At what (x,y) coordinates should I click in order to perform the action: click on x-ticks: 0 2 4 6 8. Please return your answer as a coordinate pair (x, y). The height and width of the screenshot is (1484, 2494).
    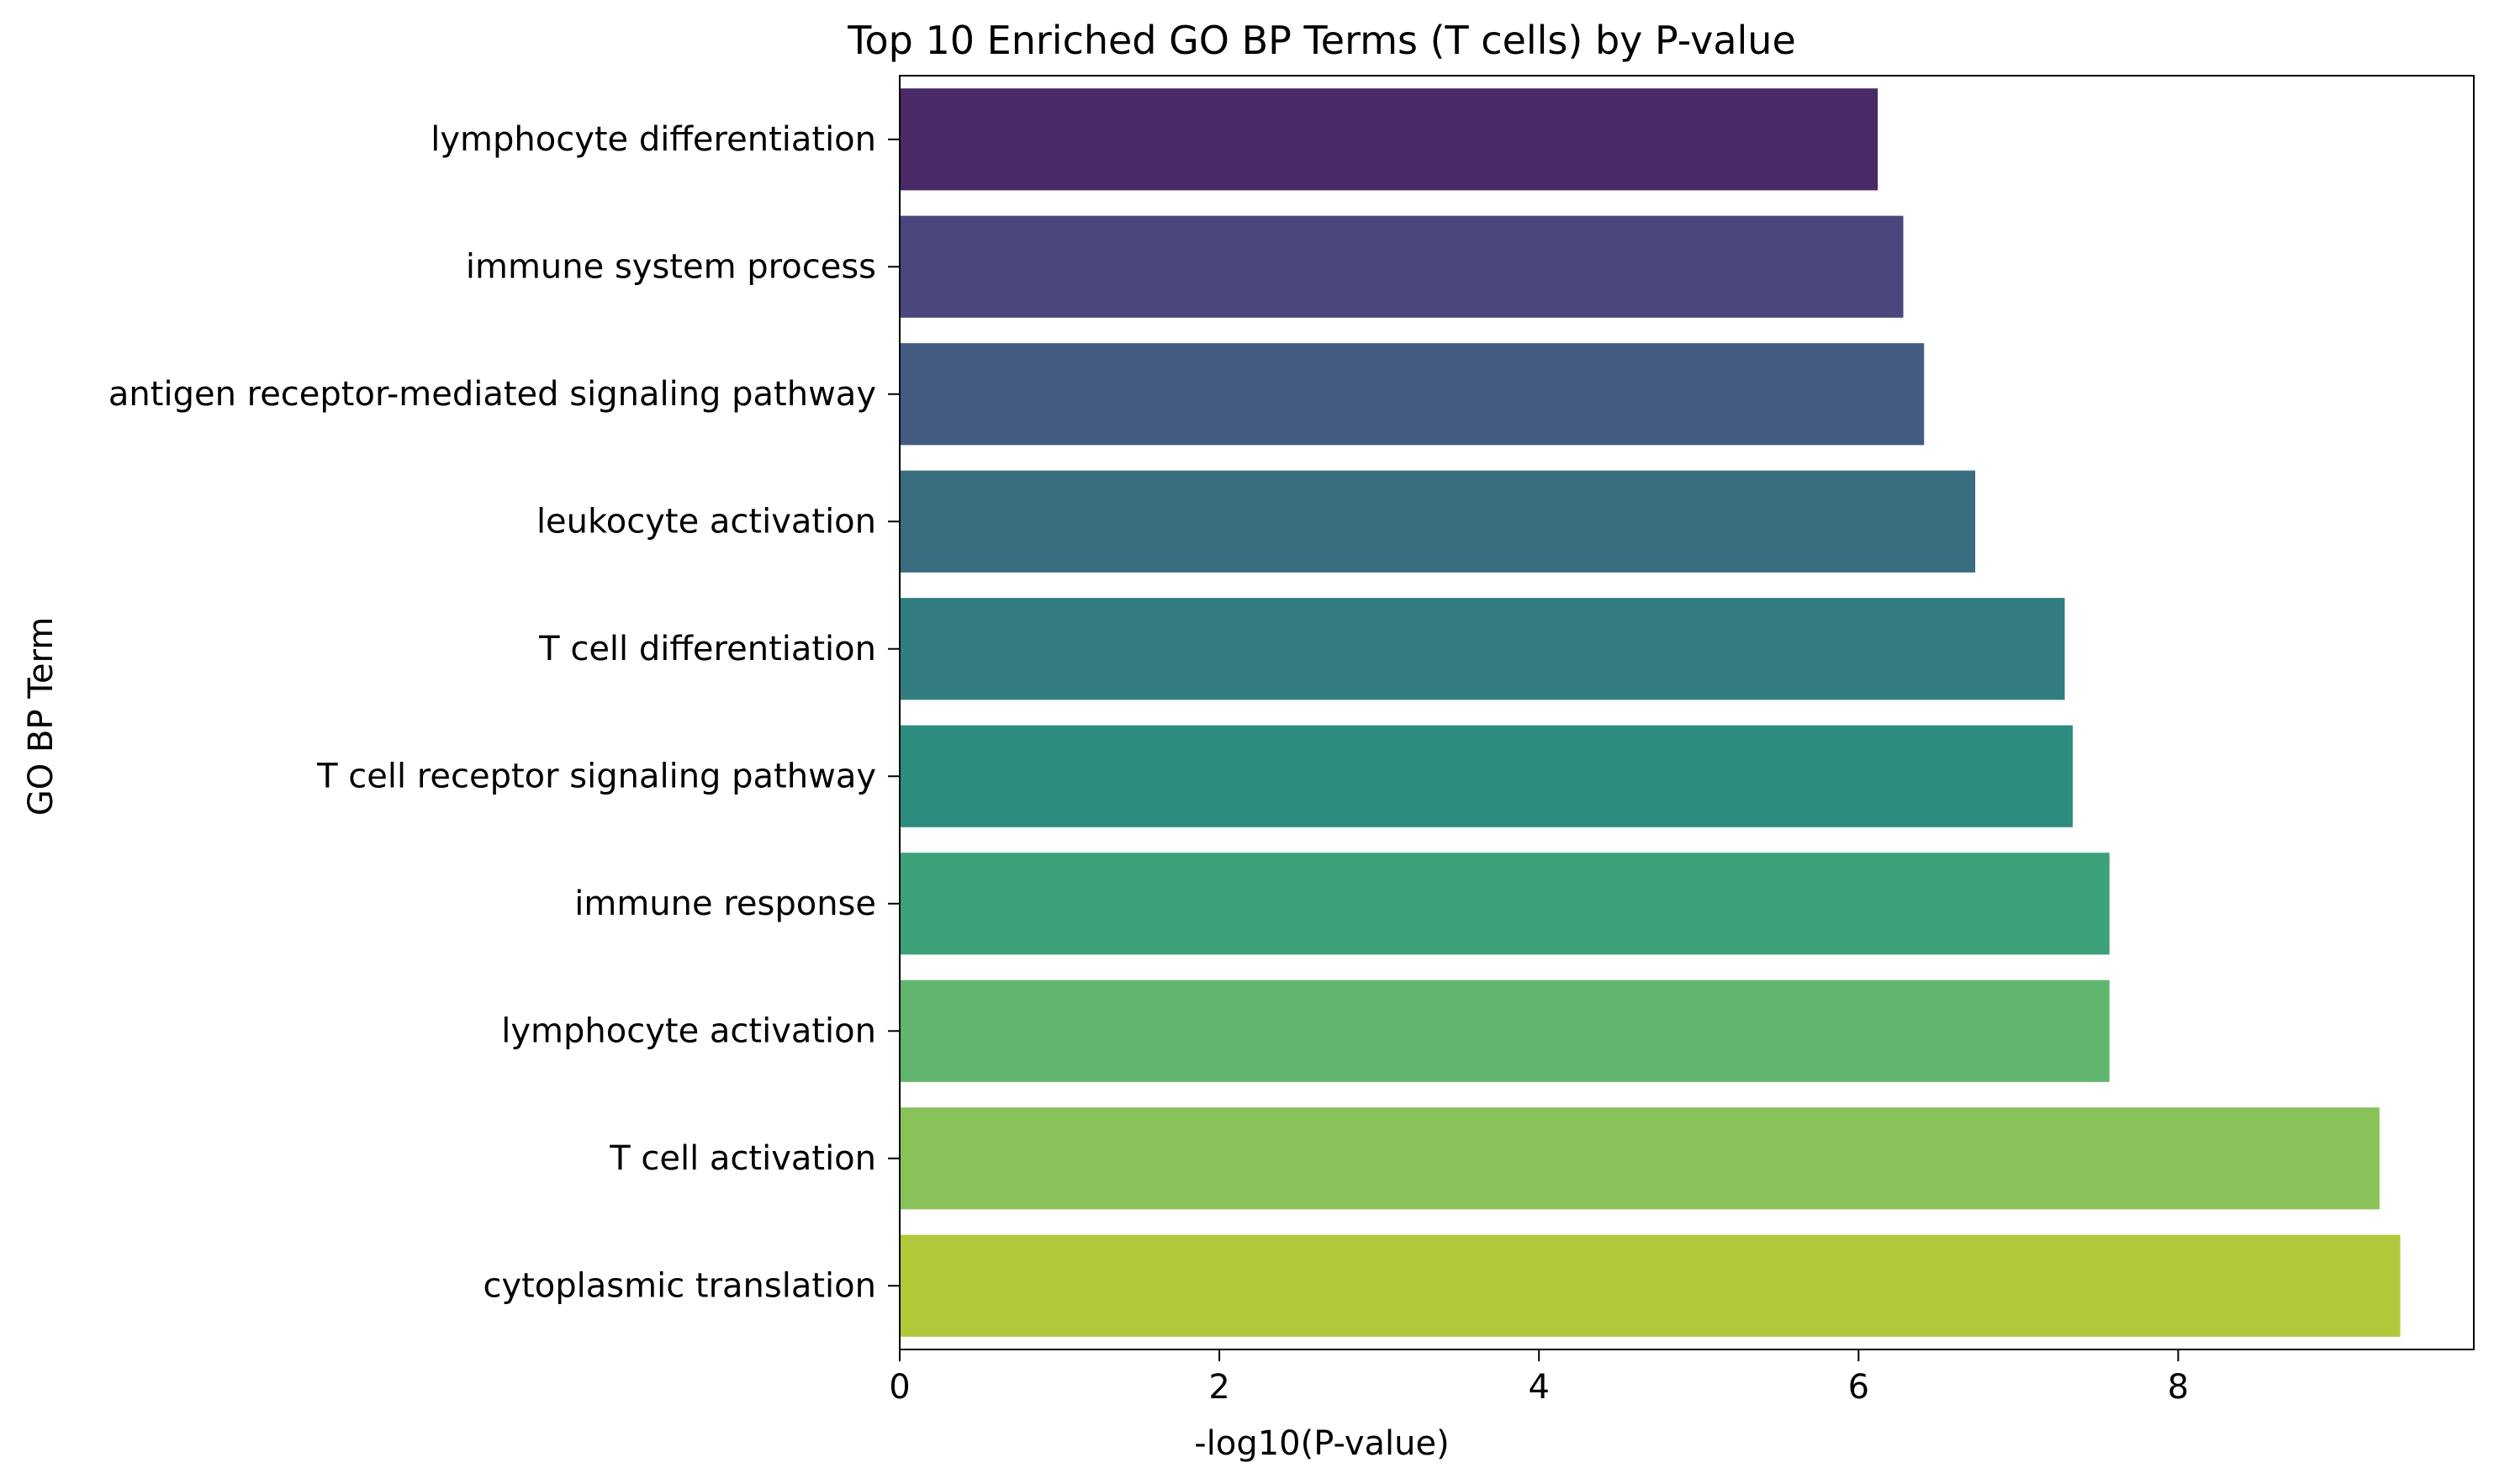
    Looking at the image, I should click on (1539, 1378).